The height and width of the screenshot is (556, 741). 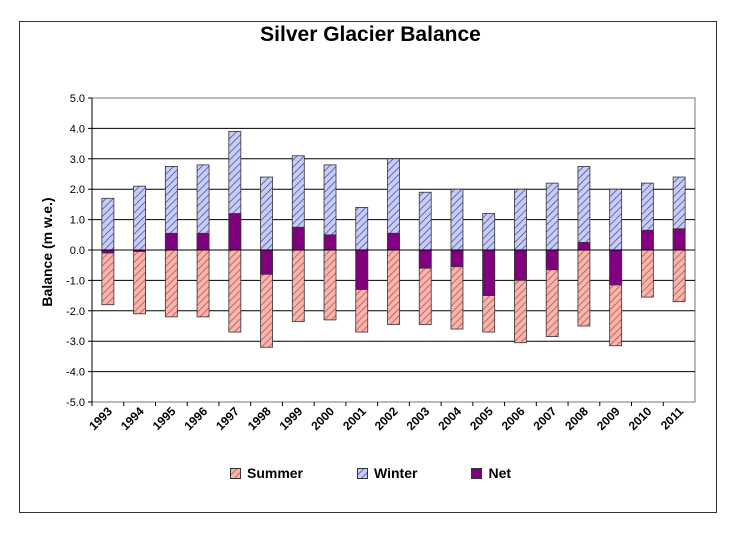 I want to click on x-tick-label: 2003, so click(x=418, y=418).